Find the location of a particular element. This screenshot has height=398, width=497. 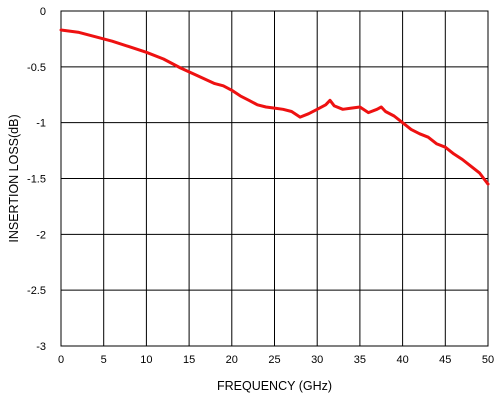

x-tick-label: 35 is located at coordinates (360, 360).